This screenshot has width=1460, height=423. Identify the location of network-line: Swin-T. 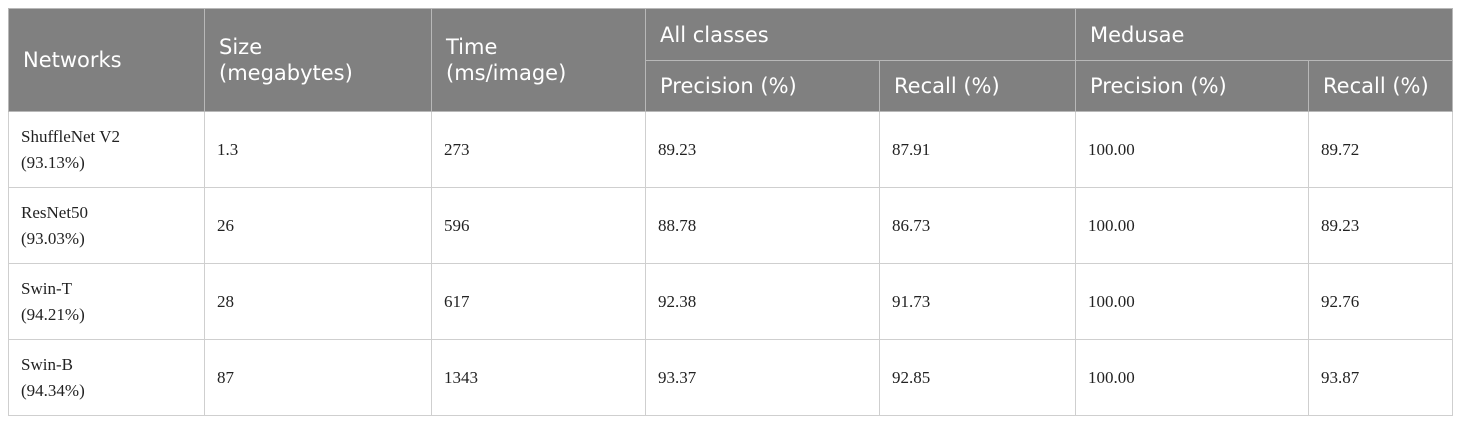
(46, 288).